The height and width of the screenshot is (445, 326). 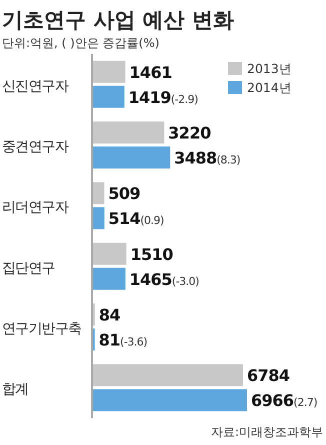 What do you see at coordinates (207, 158) in the screenshot?
I see `data-label: 3488(8.3)` at bounding box center [207, 158].